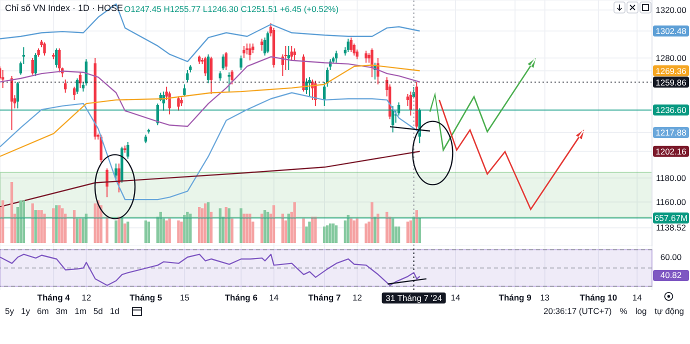 The image size is (690, 344). I want to click on y-tick-label: 1217.88, so click(671, 133).